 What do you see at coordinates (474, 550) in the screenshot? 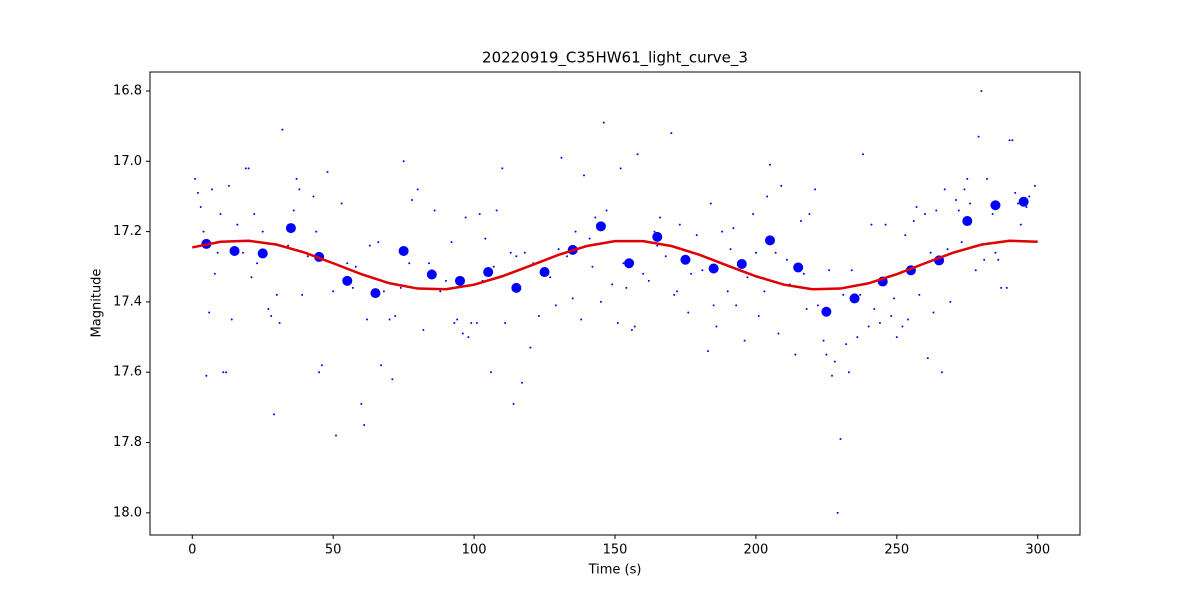
I see `x-tick-label: 100` at bounding box center [474, 550].